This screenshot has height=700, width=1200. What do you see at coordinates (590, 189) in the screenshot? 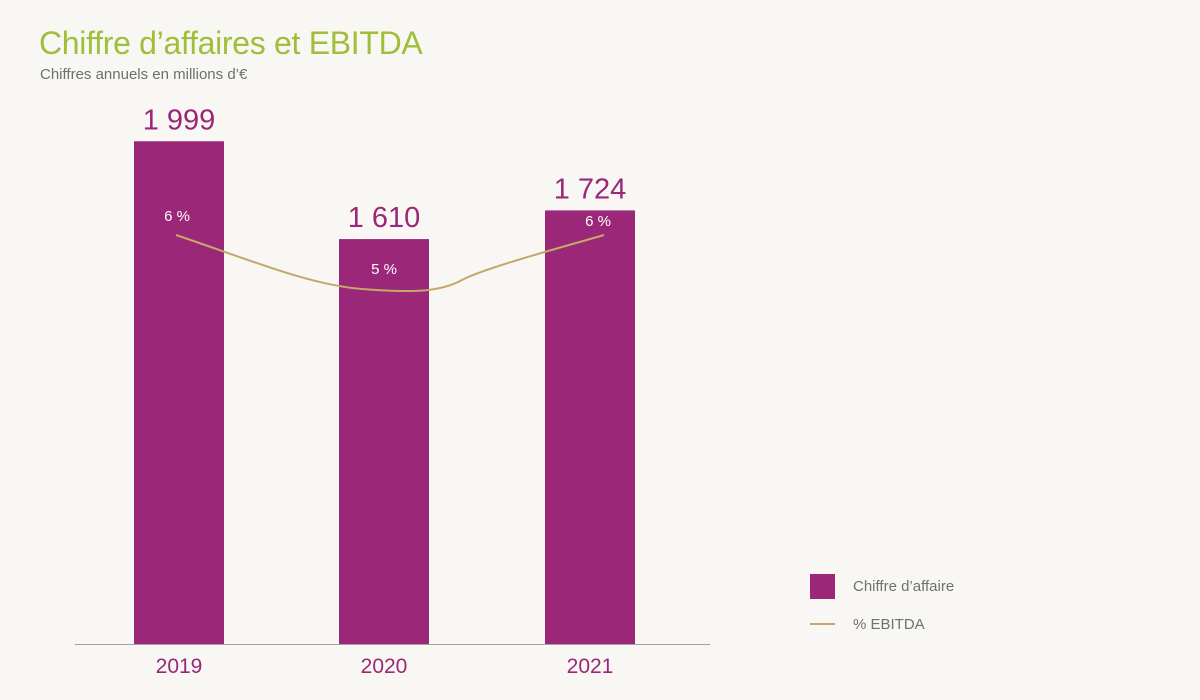
I see `bar-value-label-2021: 1 724` at bounding box center [590, 189].